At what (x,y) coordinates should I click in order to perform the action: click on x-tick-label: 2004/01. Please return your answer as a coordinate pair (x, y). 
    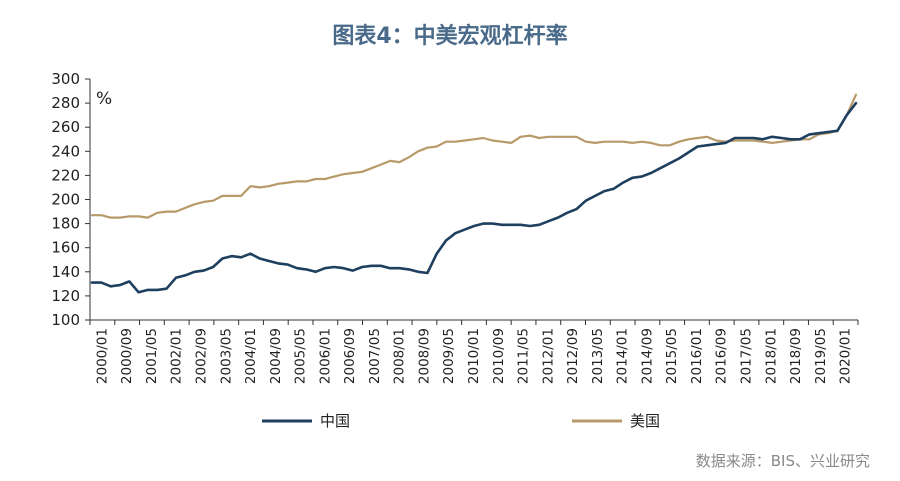
    Looking at the image, I should click on (251, 356).